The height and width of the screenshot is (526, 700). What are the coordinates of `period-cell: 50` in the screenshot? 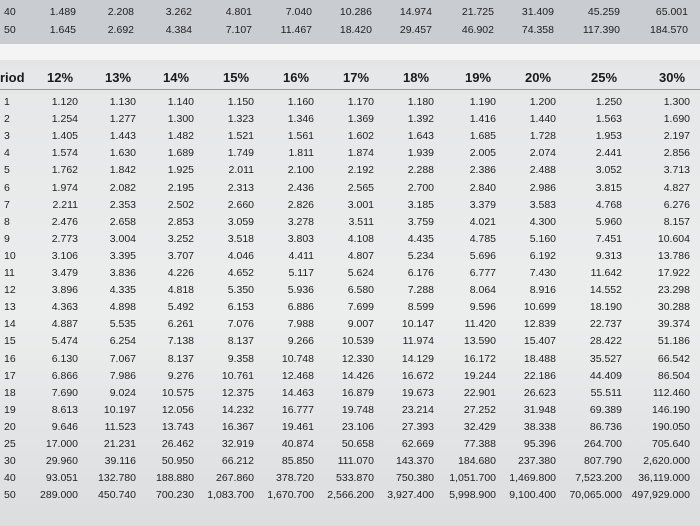 It's located at (10, 30).